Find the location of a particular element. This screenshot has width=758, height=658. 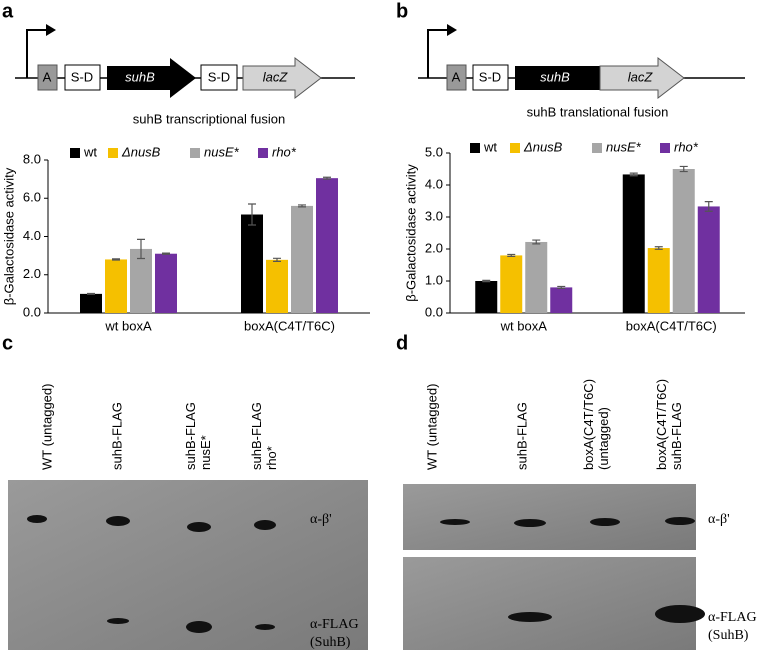

y-tick-label: 3.0 is located at coordinates (434, 215).